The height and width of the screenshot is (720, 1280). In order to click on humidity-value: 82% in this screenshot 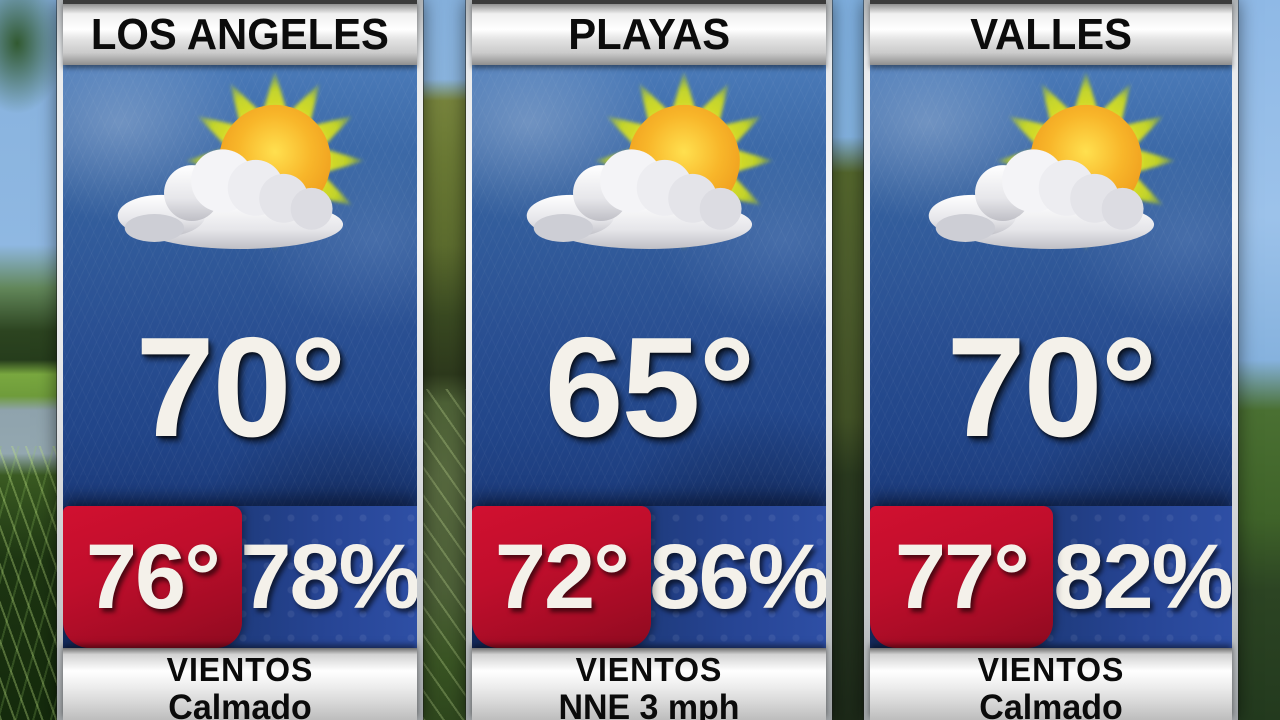, I will do `click(1142, 576)`.